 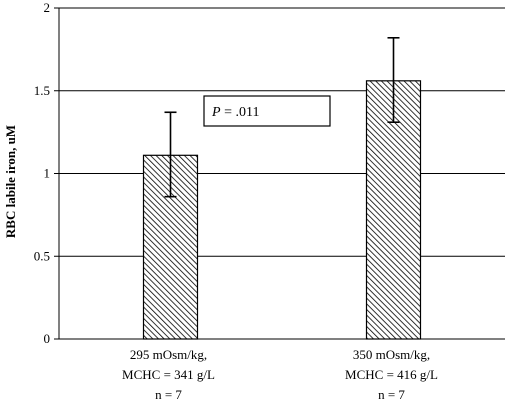 What do you see at coordinates (42, 90) in the screenshot?
I see `y-tick-label: 1.5` at bounding box center [42, 90].